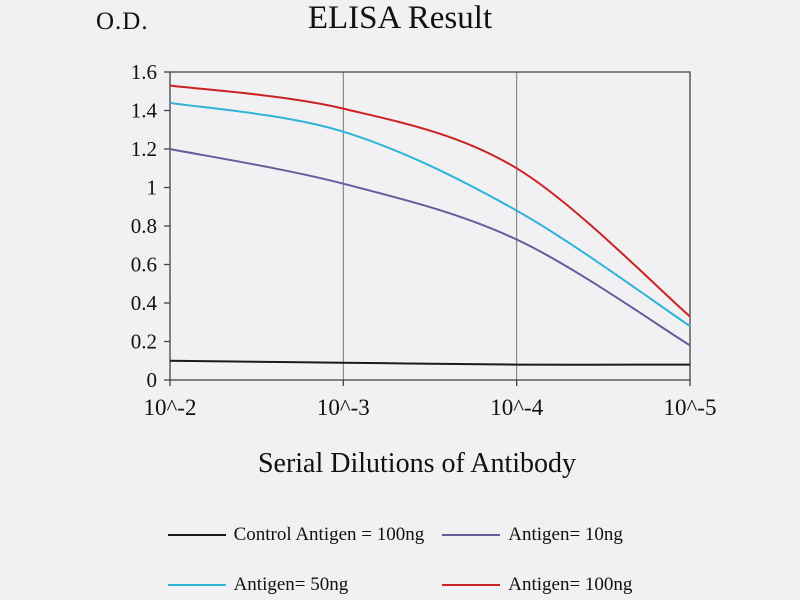 This screenshot has height=600, width=800. I want to click on chart-title: ELISA Result, so click(400, 18).